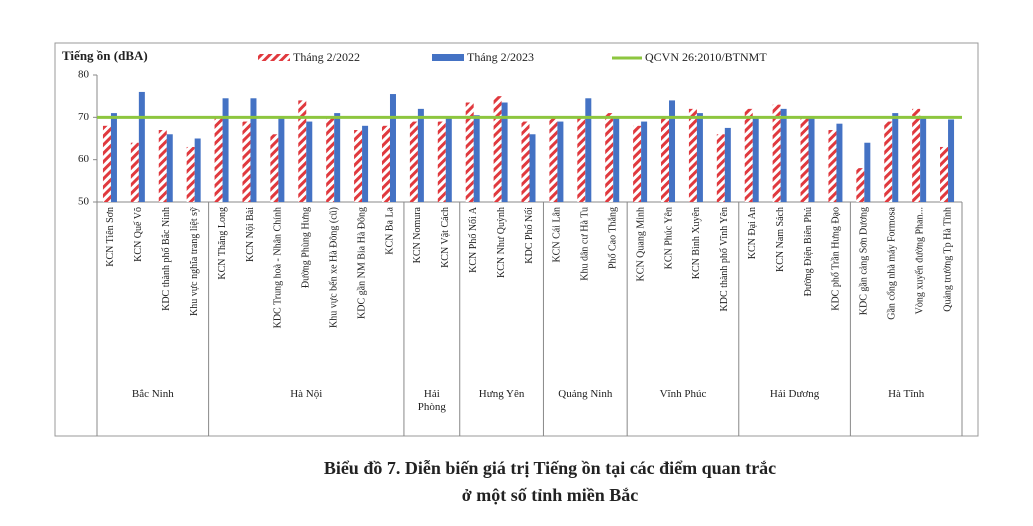  Describe the element at coordinates (138, 234) in the screenshot. I see `x-tick-label: KCN Quế Võ` at that location.